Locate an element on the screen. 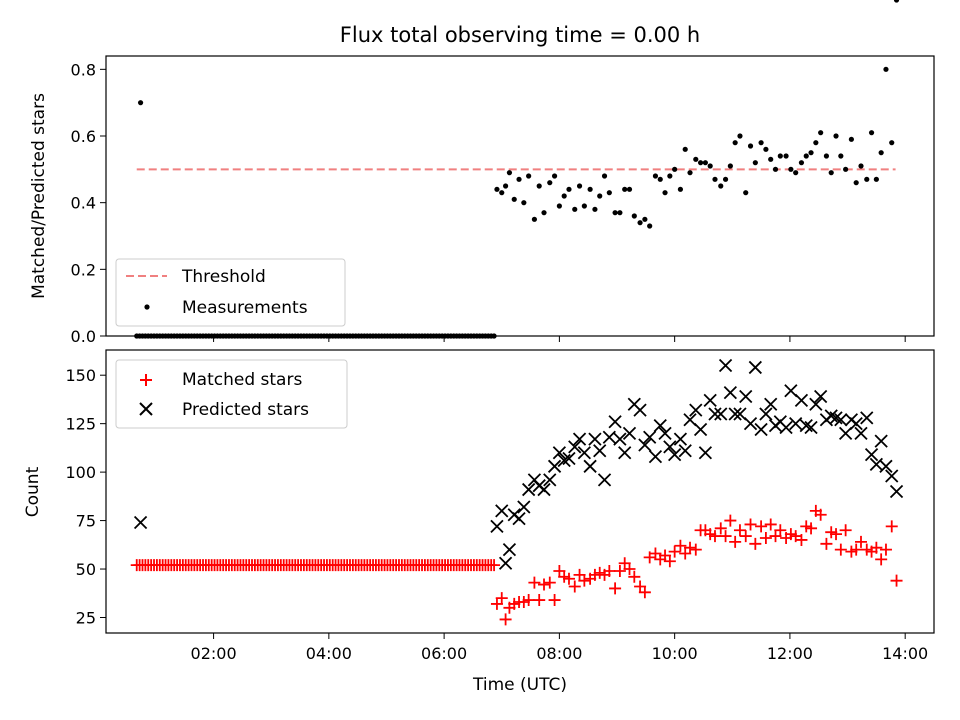 The height and width of the screenshot is (720, 960). top-y-tick-label: 0.2 is located at coordinates (83, 269).